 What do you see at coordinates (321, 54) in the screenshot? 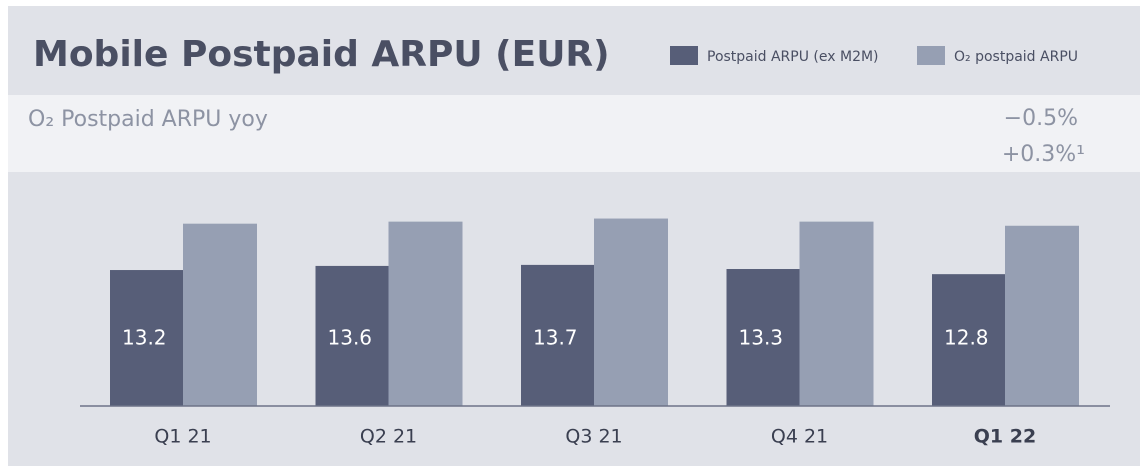
I see `chart-title: Mobile Postpaid ARPU (EUR)` at bounding box center [321, 54].